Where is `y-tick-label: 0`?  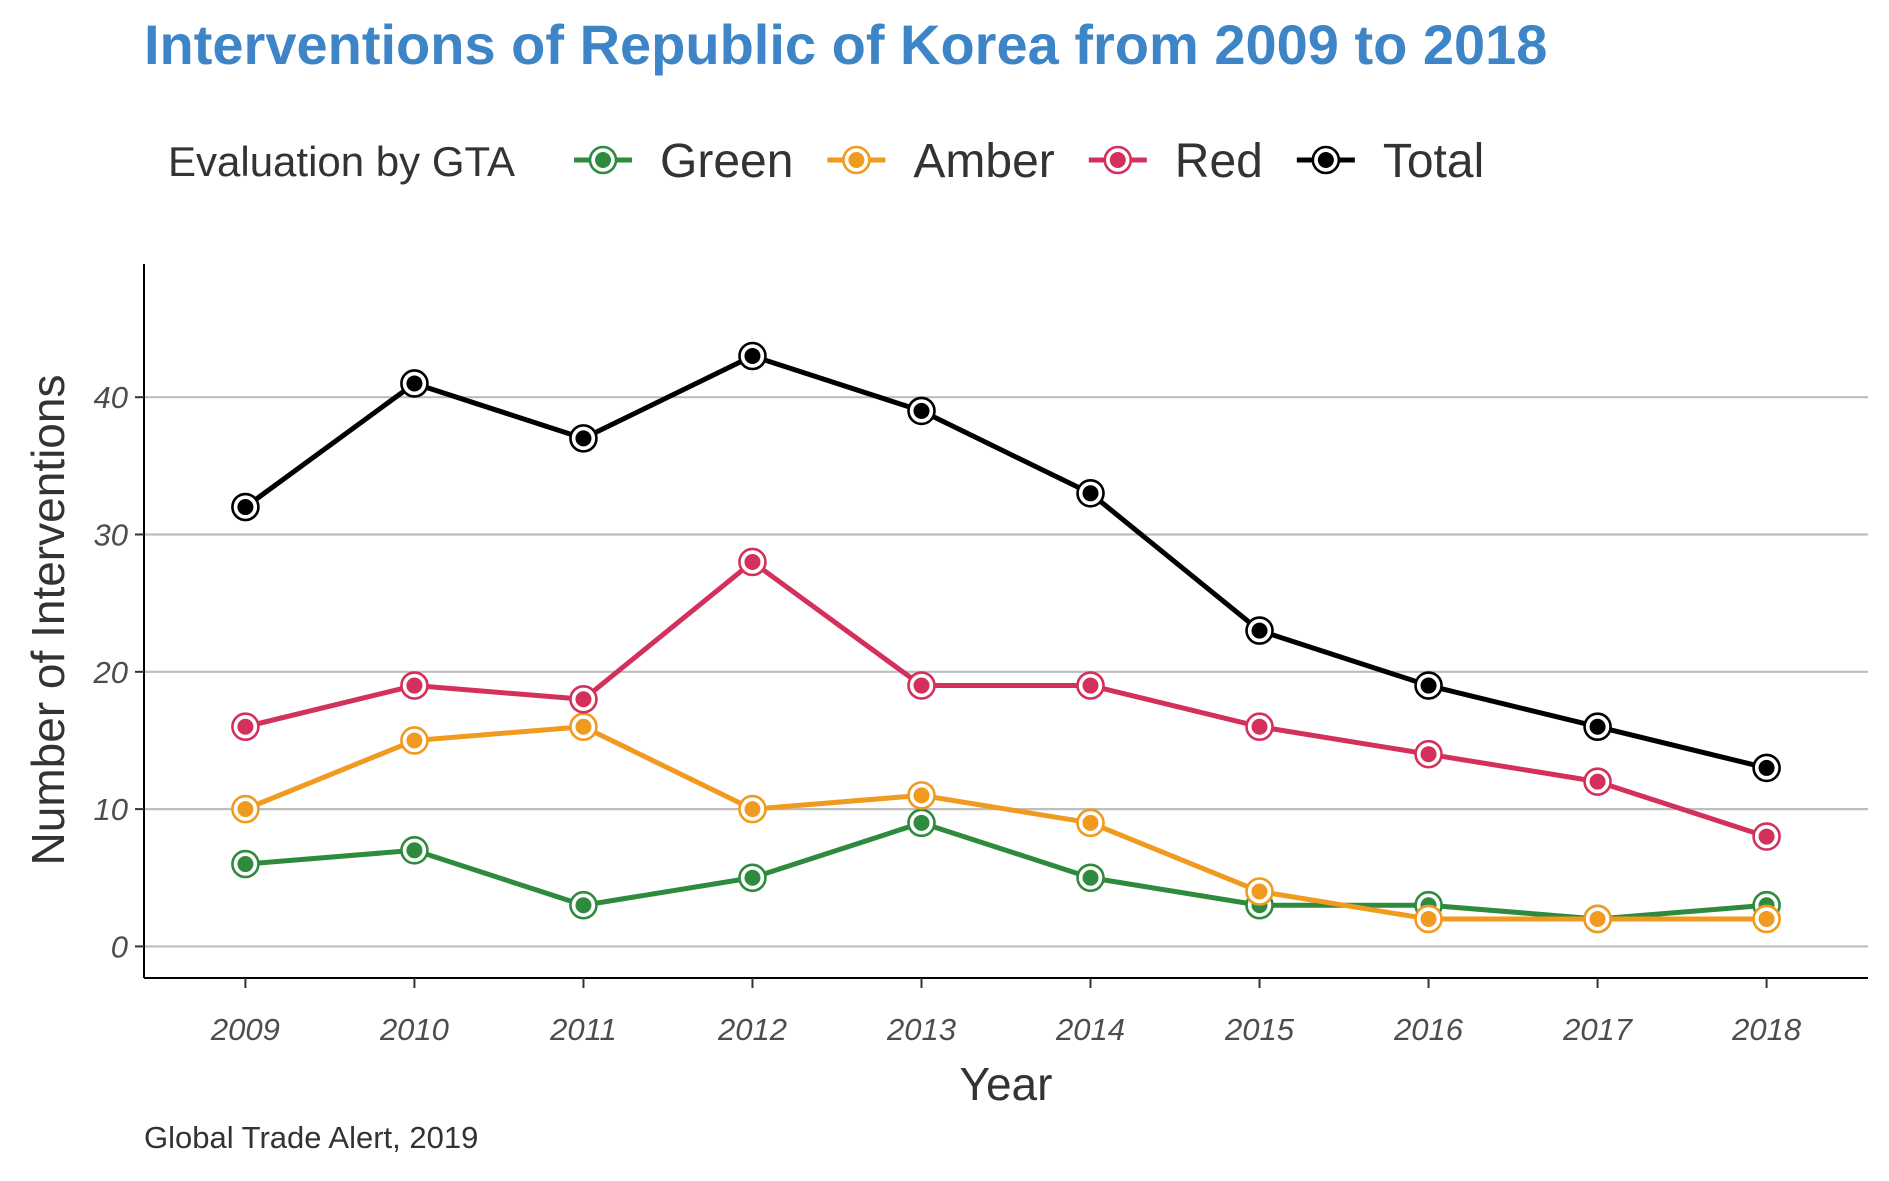
y-tick-label: 0 is located at coordinates (119, 946).